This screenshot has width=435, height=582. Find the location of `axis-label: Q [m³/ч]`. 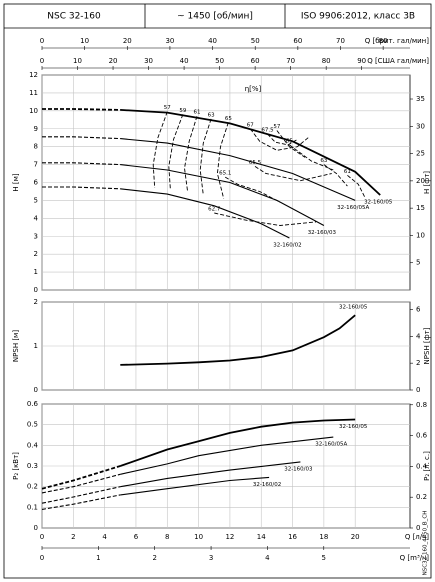

axis-label: Q [m³/ч] is located at coordinates (415, 558).